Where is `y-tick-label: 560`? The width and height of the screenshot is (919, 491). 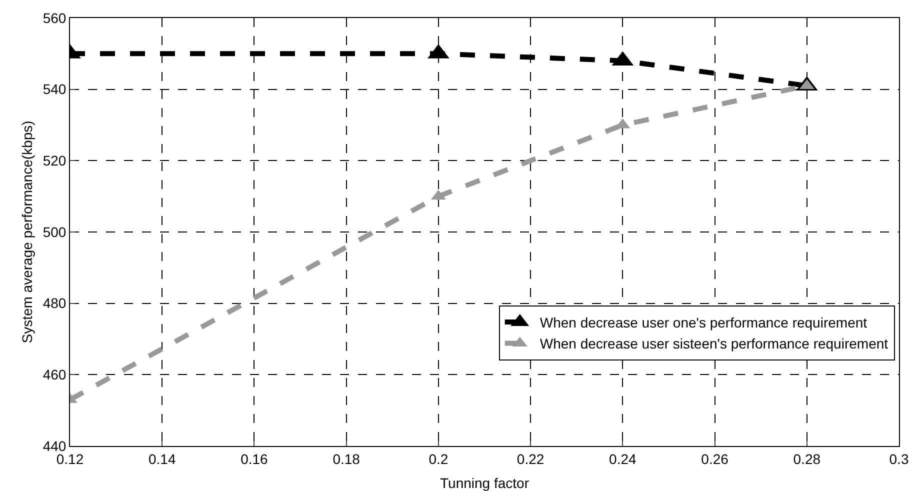
y-tick-label: 560 is located at coordinates (54, 18).